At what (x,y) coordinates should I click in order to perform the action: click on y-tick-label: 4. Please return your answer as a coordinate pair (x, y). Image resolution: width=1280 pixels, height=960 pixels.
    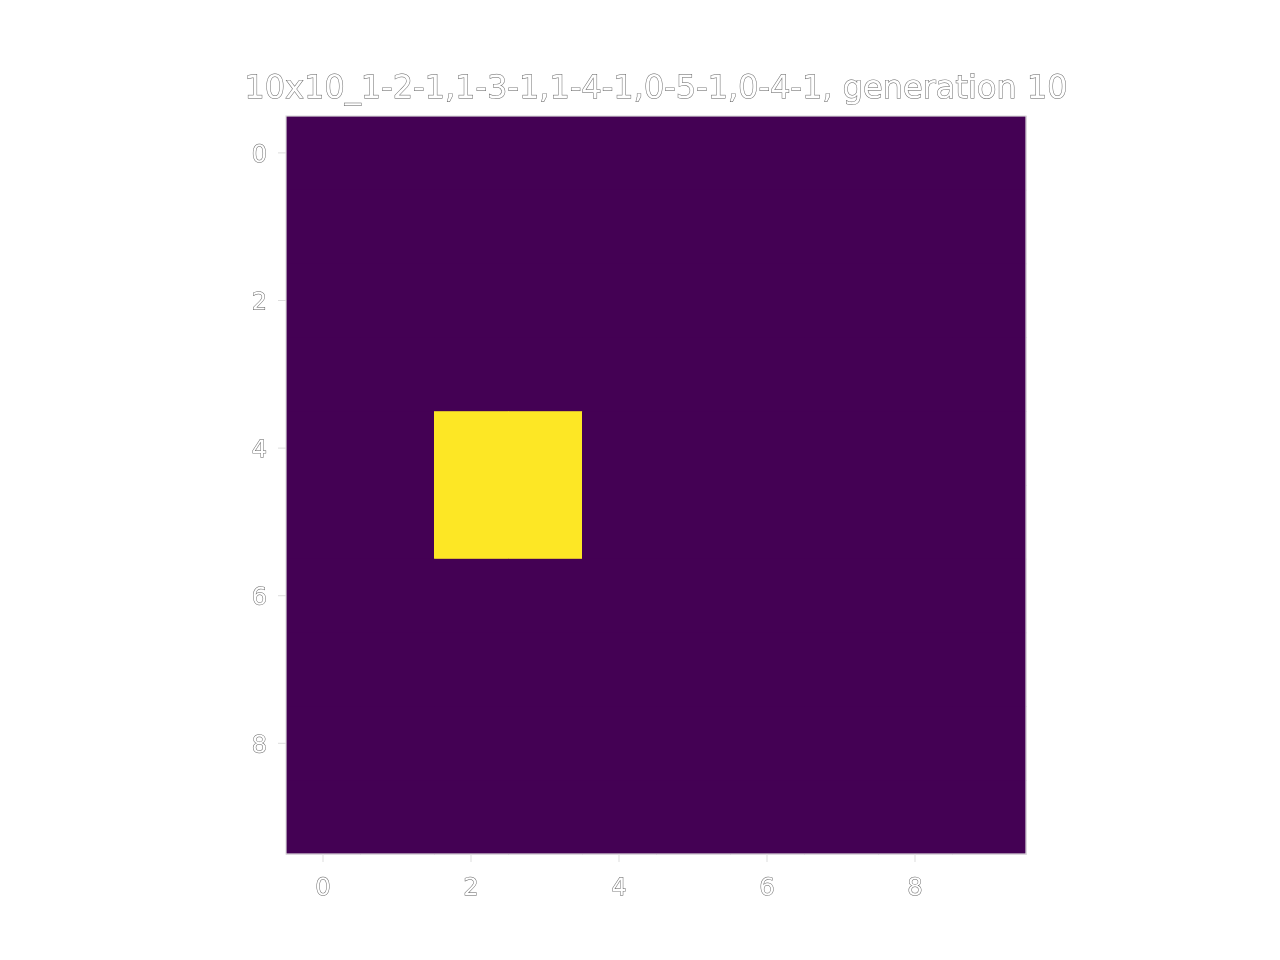
    Looking at the image, I should click on (259, 449).